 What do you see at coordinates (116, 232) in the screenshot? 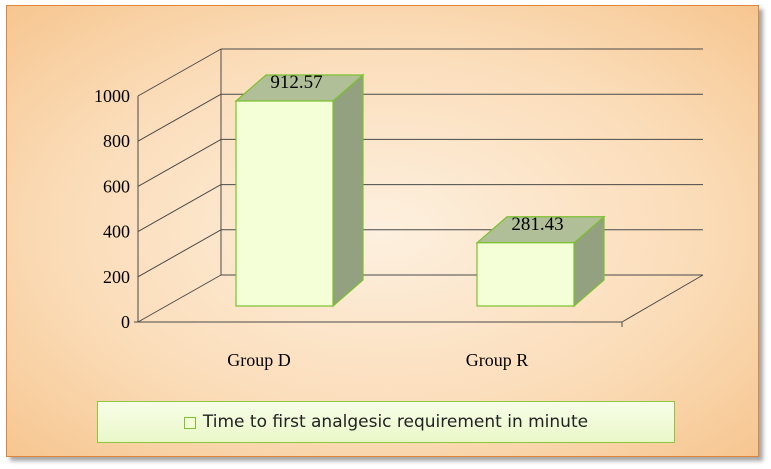
I see `y-tick-label: 400` at bounding box center [116, 232].